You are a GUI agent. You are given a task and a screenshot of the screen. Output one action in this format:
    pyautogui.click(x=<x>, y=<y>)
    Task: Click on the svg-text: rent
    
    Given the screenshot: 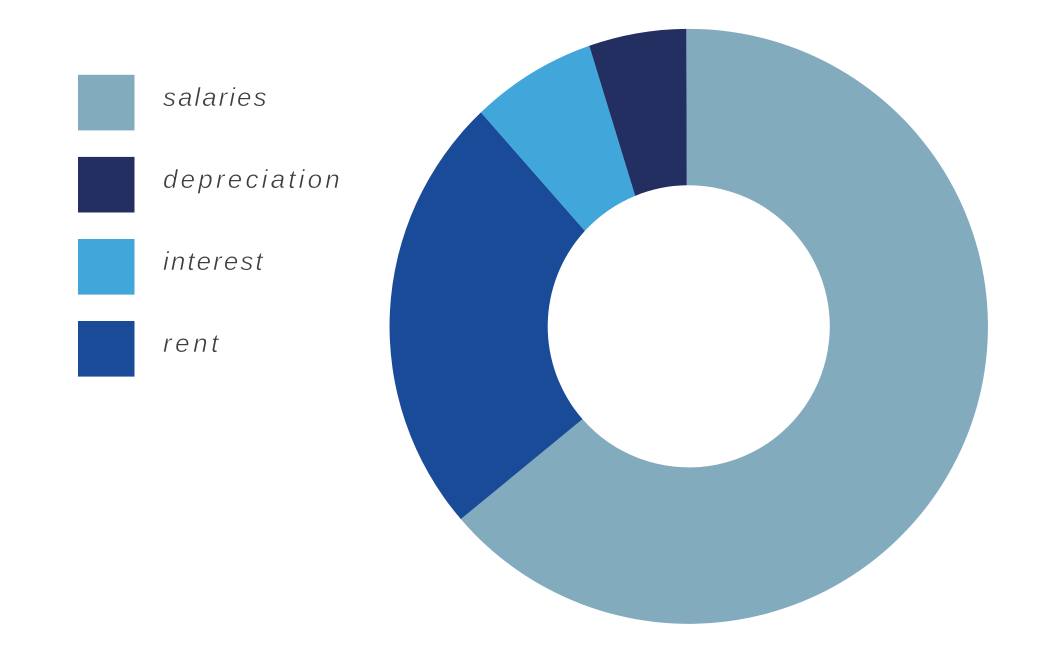 What is the action you would take?
    pyautogui.click(x=192, y=343)
    